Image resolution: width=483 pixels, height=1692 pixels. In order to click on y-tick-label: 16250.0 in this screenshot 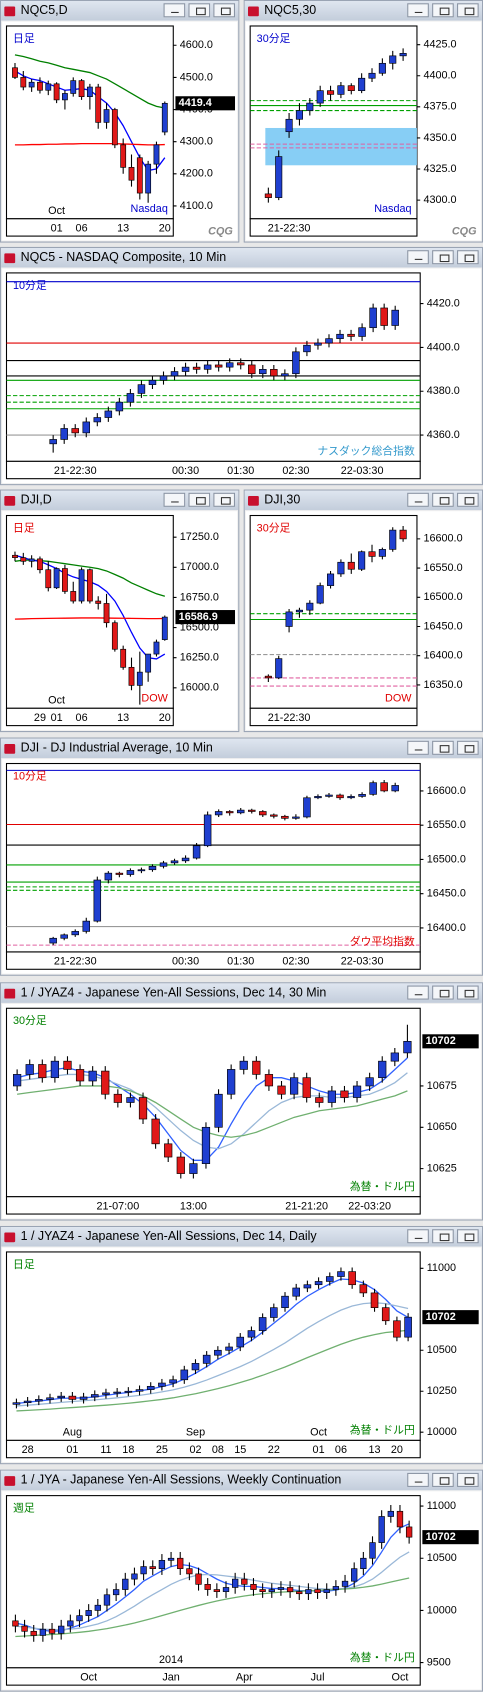, I will do `click(199, 658)`.